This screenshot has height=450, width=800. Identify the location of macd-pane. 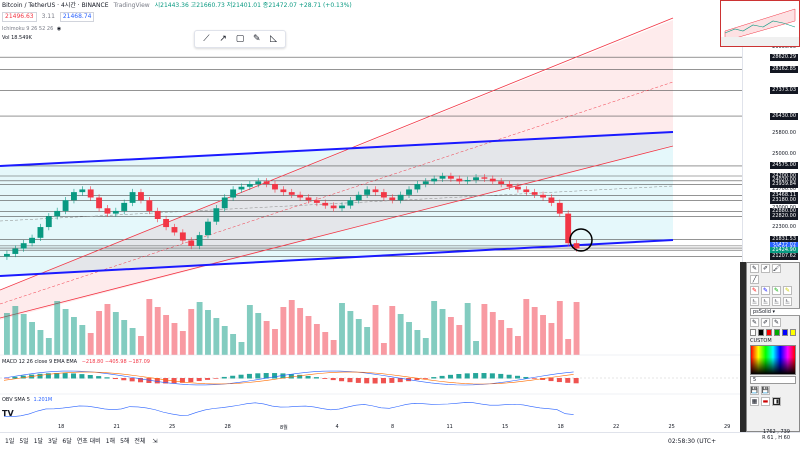
(371, 370).